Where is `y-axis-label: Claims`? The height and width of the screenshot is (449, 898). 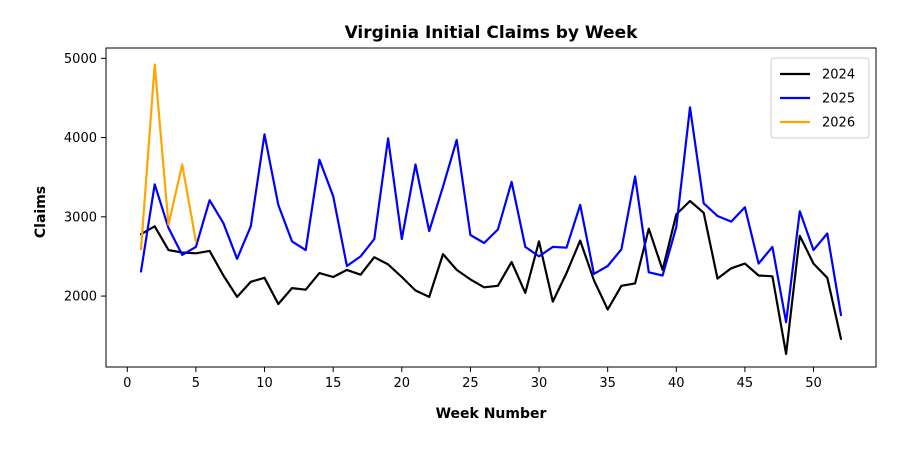
y-axis-label: Claims is located at coordinates (41, 212).